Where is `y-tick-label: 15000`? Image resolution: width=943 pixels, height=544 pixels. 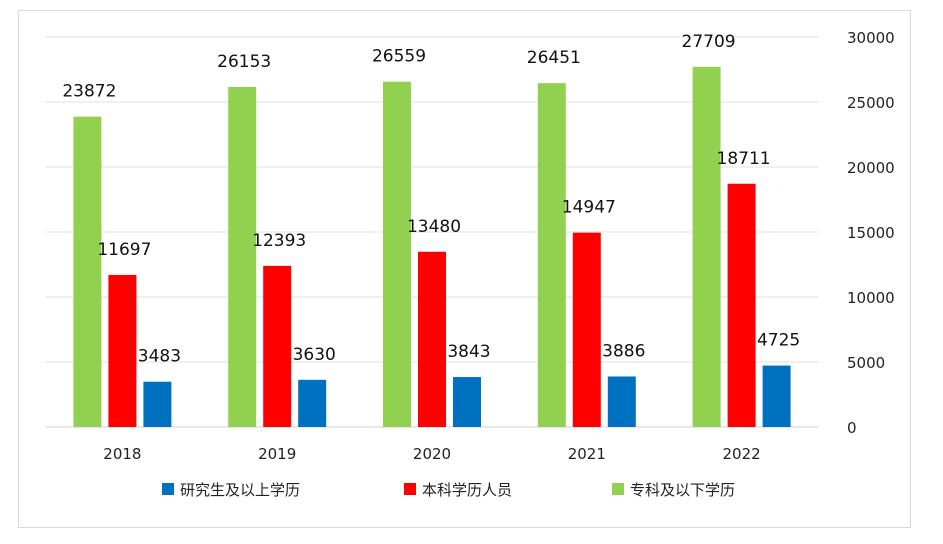 y-tick-label: 15000 is located at coordinates (871, 233).